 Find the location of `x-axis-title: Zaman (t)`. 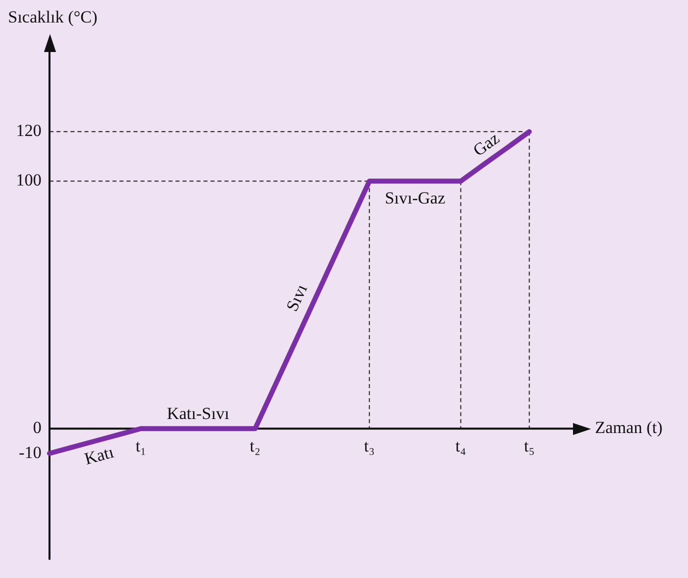

x-axis-title: Zaman (t) is located at coordinates (628, 428).